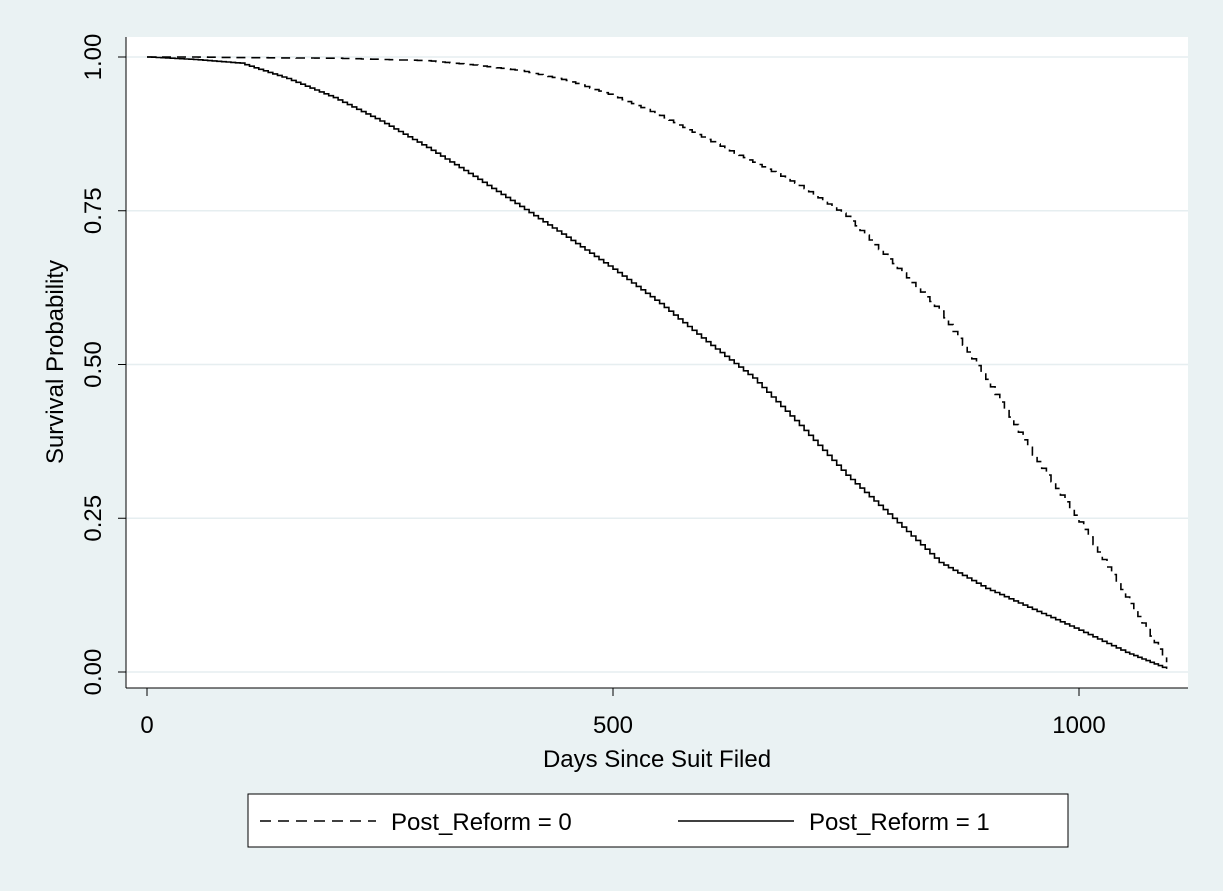 This screenshot has width=1223, height=891. I want to click on x-tick-label-0: 0, so click(146, 725).